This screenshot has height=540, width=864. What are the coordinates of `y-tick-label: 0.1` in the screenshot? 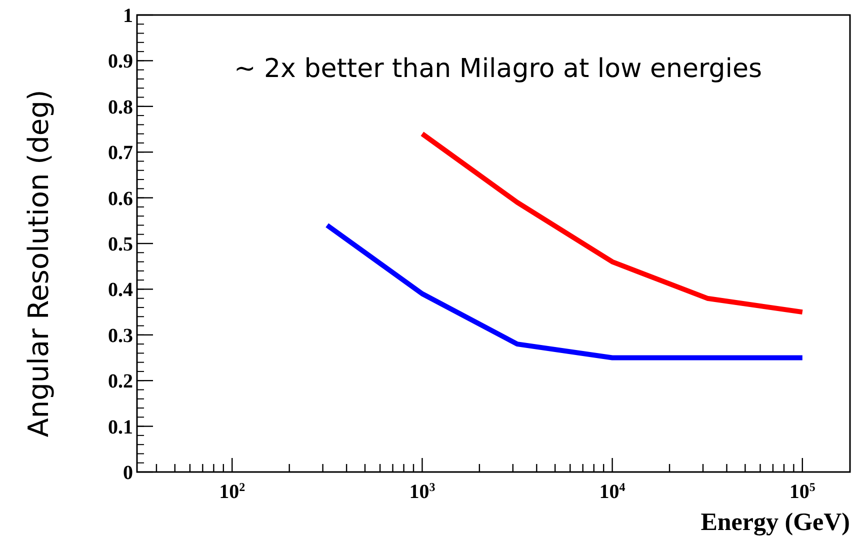 It's located at (120, 427).